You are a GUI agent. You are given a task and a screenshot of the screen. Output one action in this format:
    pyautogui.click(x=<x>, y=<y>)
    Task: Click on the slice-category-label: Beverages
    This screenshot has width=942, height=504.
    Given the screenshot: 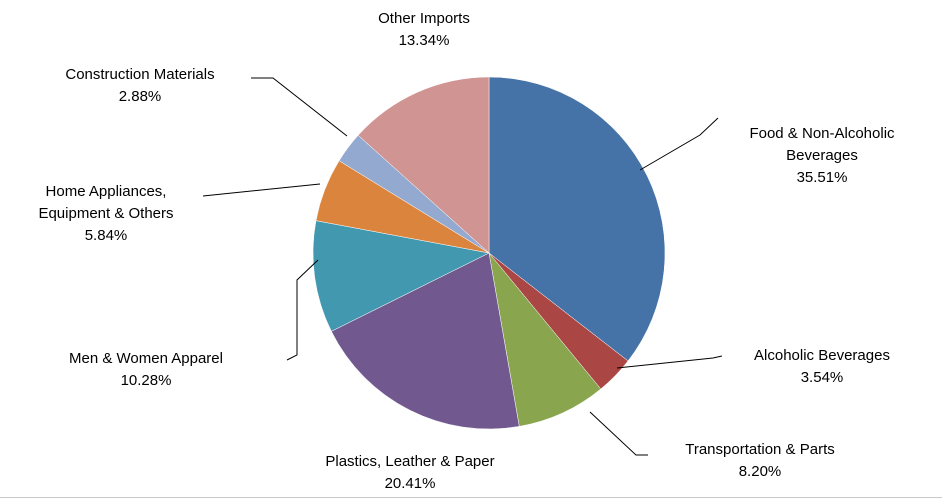 What is the action you would take?
    pyautogui.click(x=822, y=155)
    